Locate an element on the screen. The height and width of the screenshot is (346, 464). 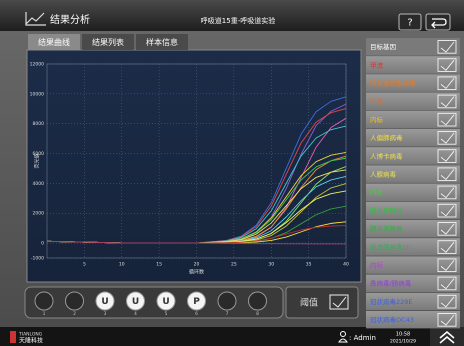
tab-label: 样本信息 is located at coordinates (162, 42).